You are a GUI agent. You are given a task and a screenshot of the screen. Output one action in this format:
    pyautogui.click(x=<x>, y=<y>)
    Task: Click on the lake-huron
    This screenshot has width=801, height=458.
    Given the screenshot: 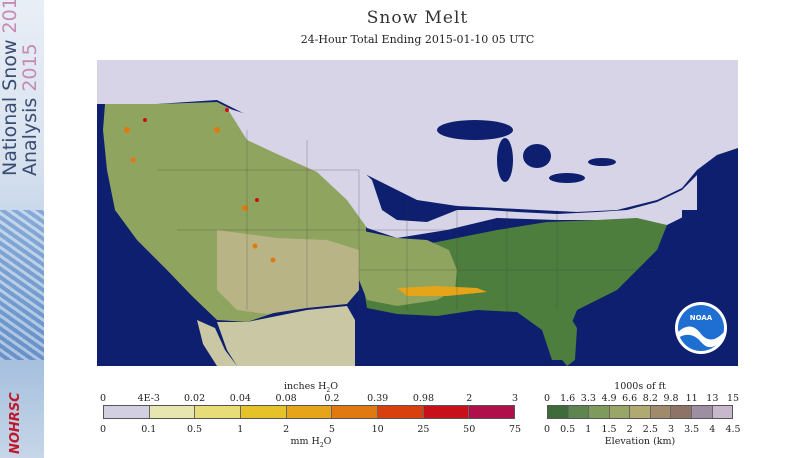 What is the action you would take?
    pyautogui.click(x=537, y=156)
    